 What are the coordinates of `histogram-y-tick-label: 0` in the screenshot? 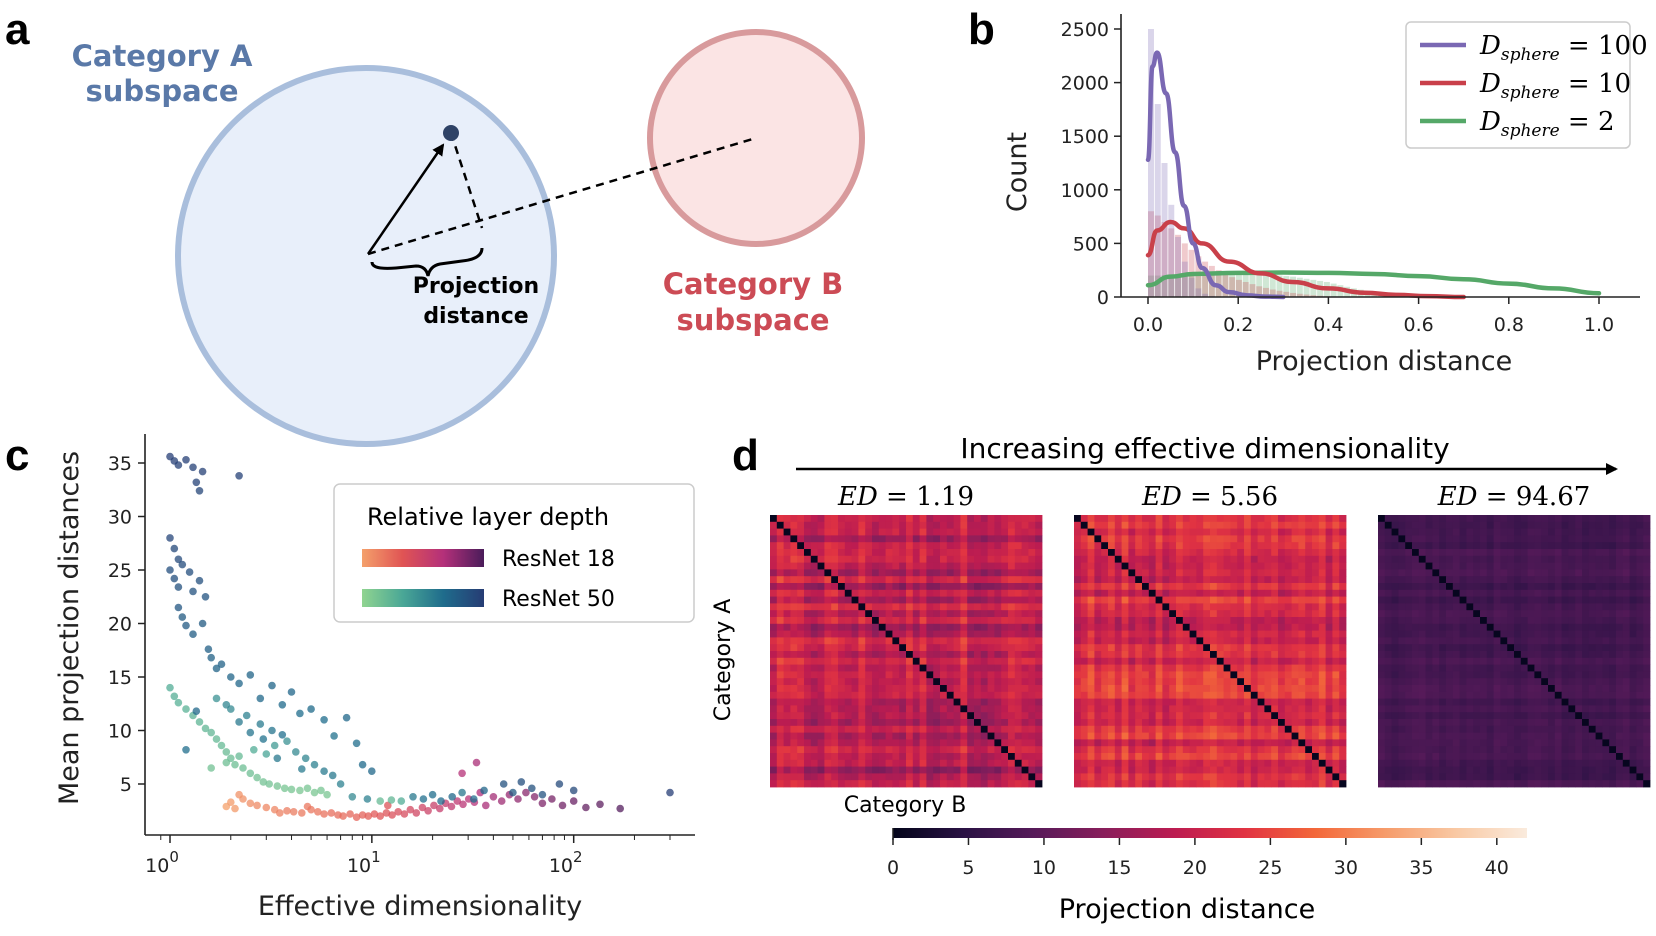 It's located at (1103, 298).